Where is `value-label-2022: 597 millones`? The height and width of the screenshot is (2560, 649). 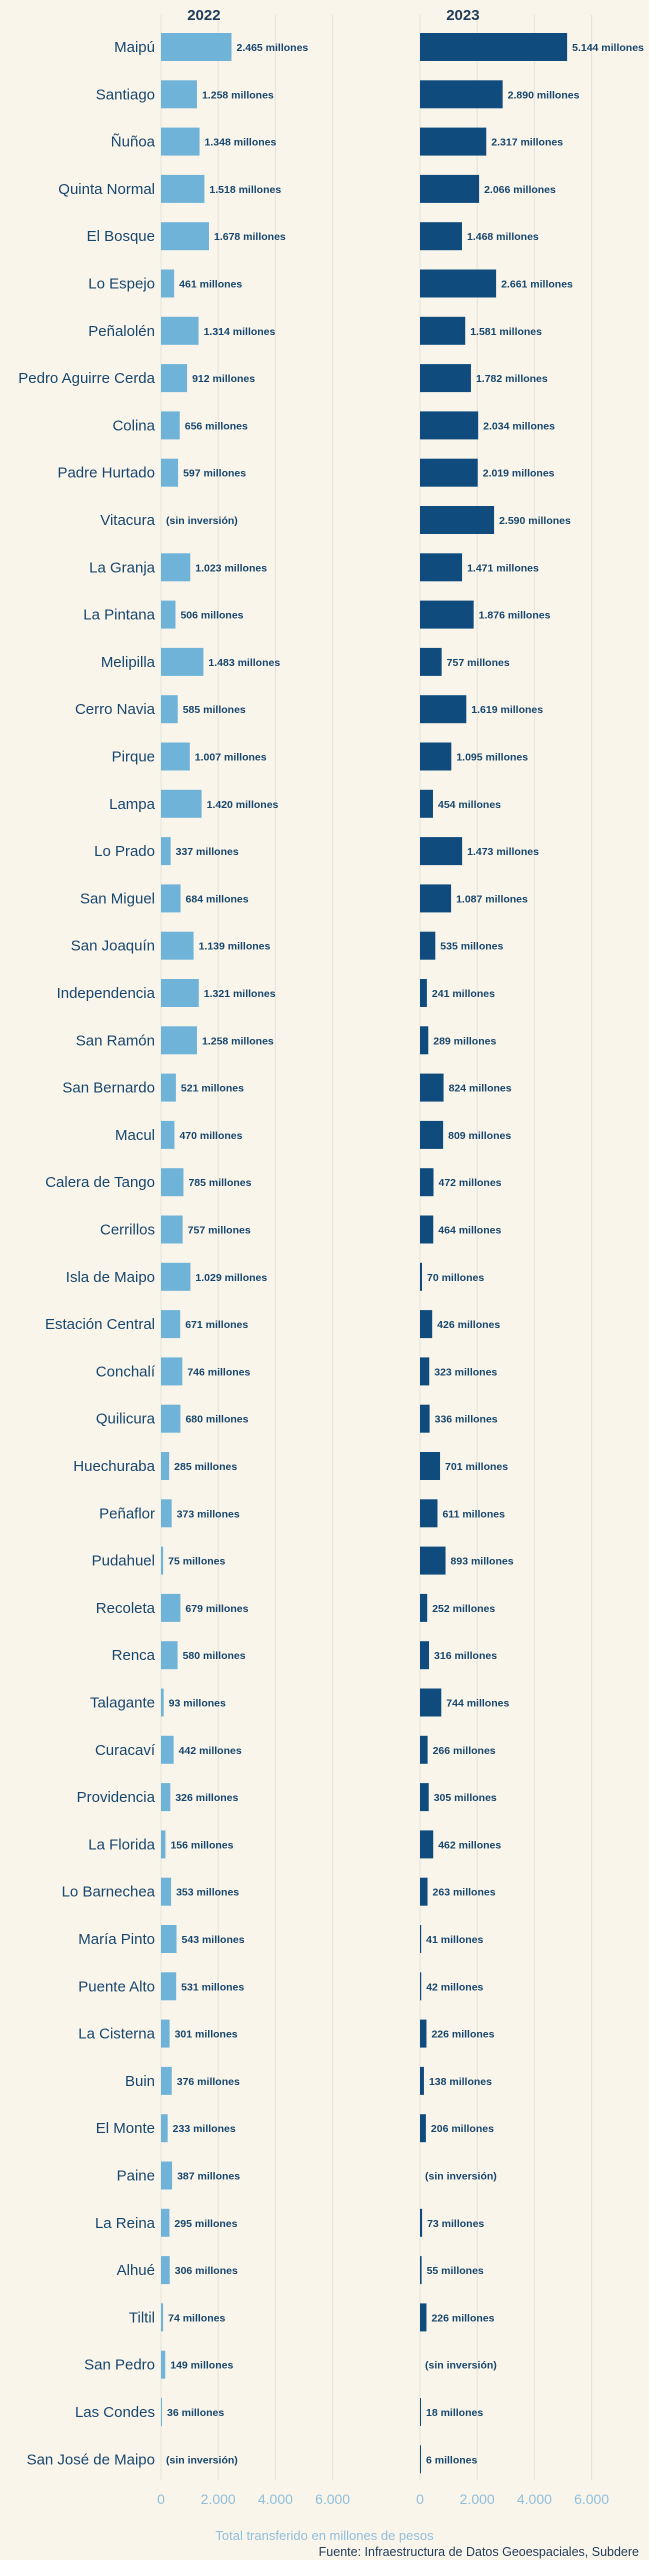 value-label-2022: 597 millones is located at coordinates (214, 474).